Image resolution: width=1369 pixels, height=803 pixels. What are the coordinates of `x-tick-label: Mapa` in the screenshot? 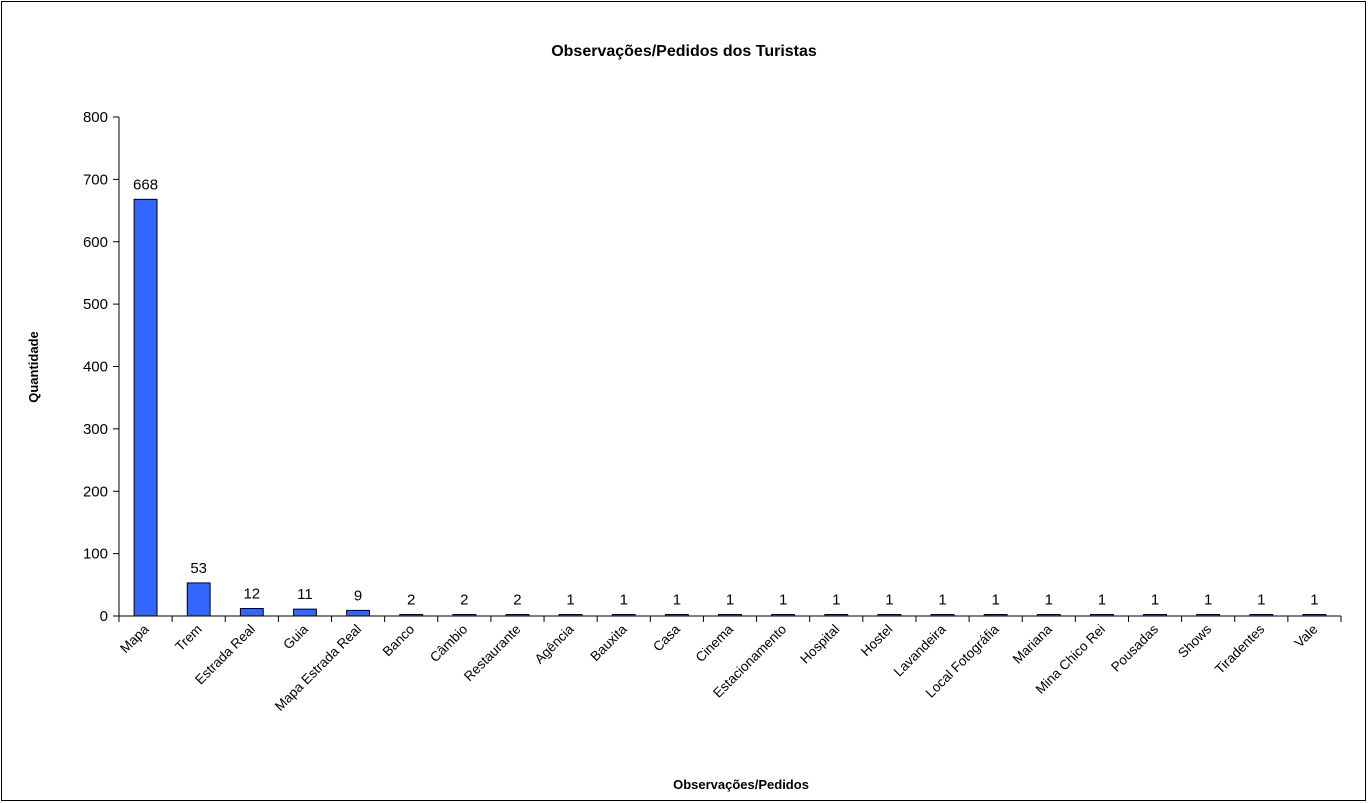 It's located at (134, 638).